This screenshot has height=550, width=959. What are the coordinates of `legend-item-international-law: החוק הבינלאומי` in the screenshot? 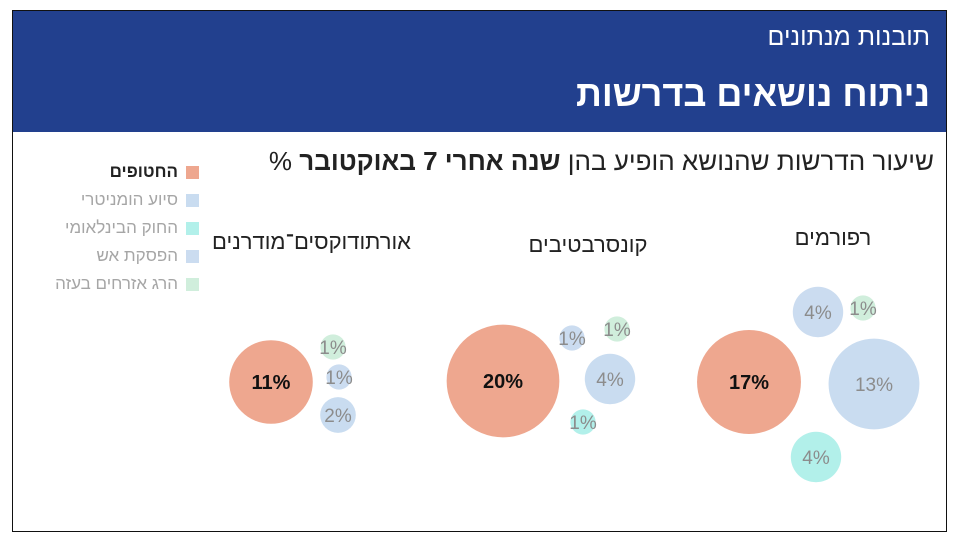 It's located at (126, 228).